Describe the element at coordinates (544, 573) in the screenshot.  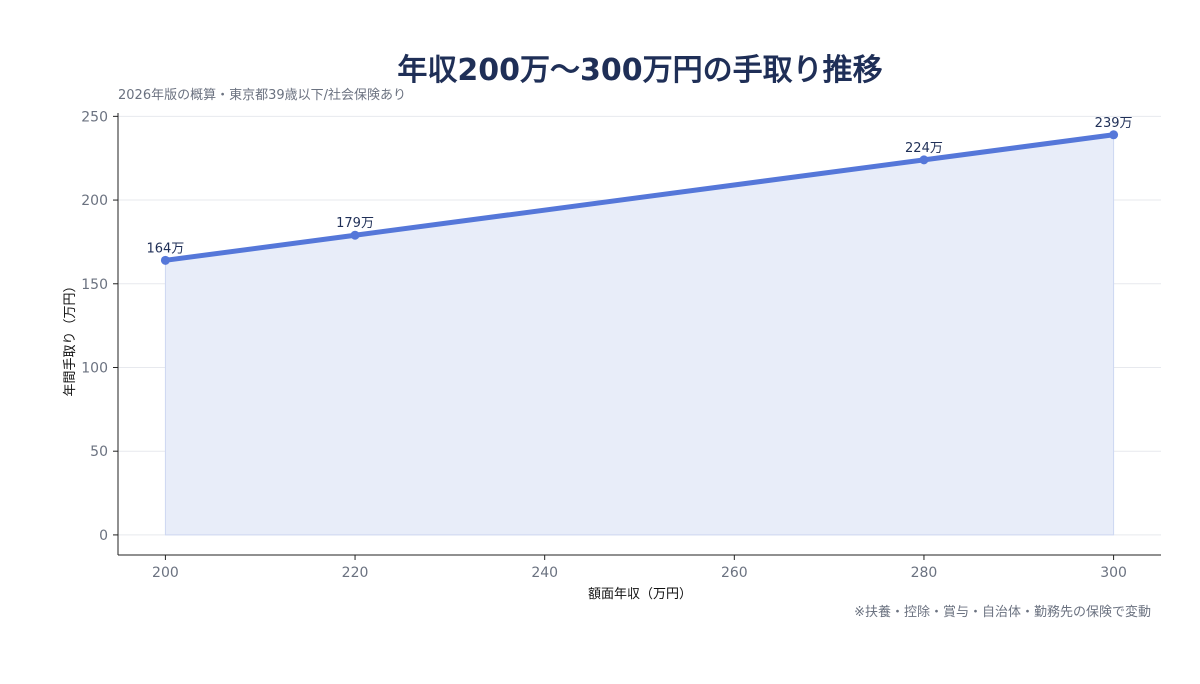
I see `x-tick-label-2: 240` at that location.